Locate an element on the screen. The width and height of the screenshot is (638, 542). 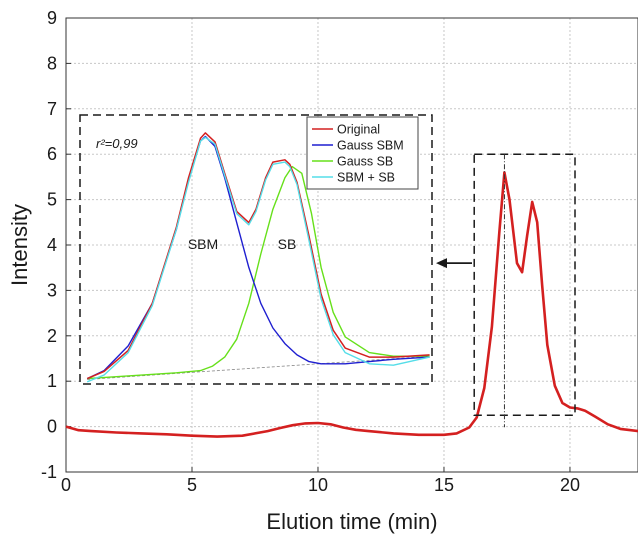
legend-label: SBM + SB is located at coordinates (366, 178).